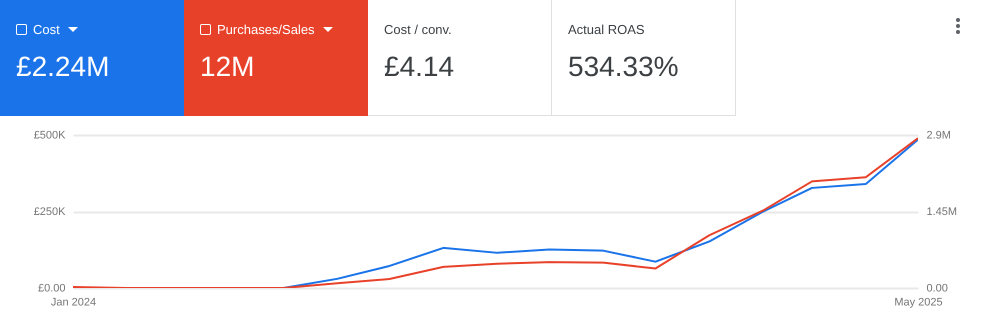 The width and height of the screenshot is (992, 328). I want to click on text: £2.24M, so click(63, 67).